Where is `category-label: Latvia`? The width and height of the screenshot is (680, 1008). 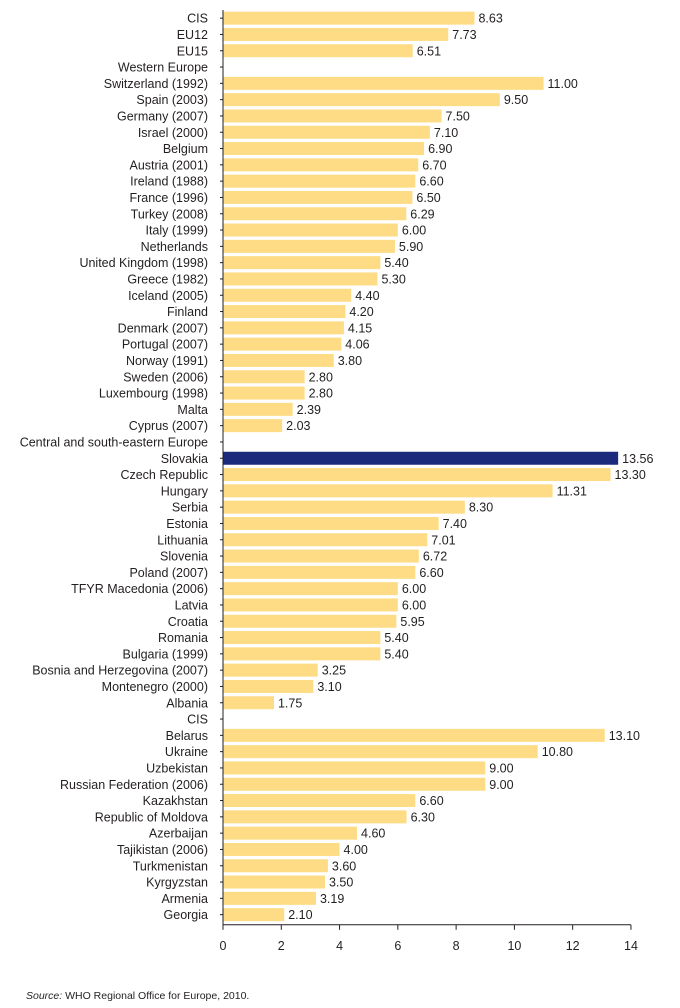
category-label: Latvia is located at coordinates (191, 605).